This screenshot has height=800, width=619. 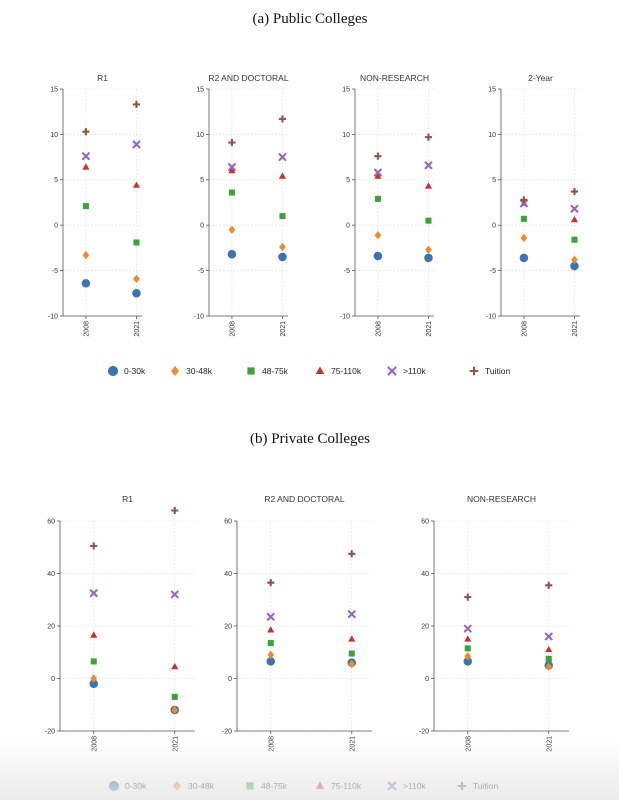 I want to click on public-colleges-legend: 0-30k 30-48k 48-75k 75-110k >110k Tuition, so click(x=308, y=371).